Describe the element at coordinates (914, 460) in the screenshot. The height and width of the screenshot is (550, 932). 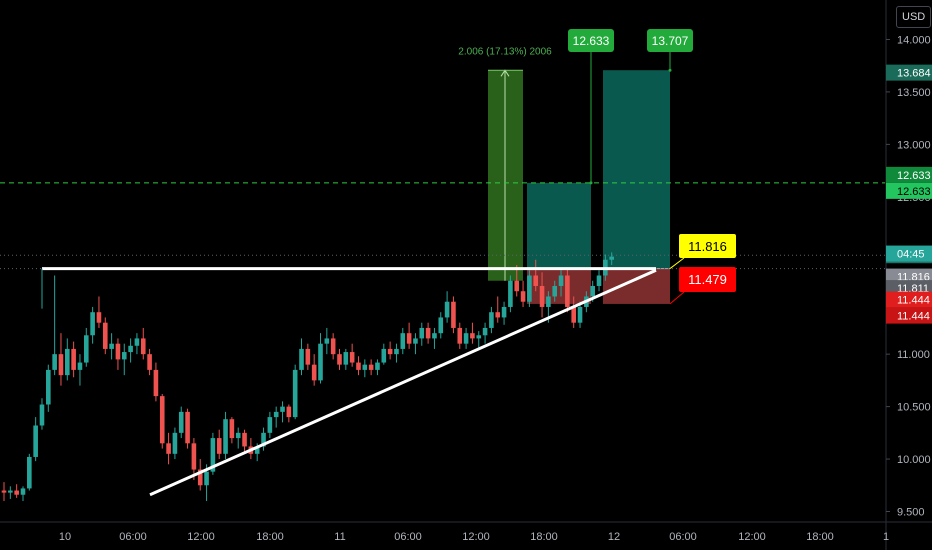
I see `y-tick-label: 10.000` at that location.